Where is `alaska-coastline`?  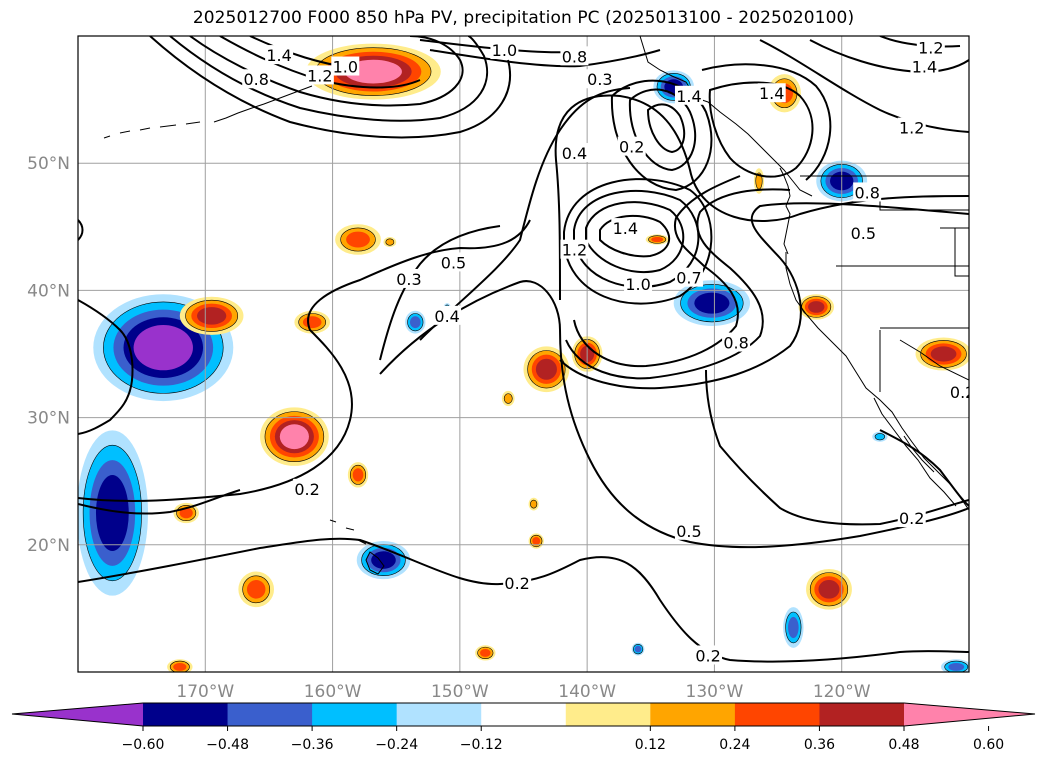 alaska-coastline is located at coordinates (726, 116).